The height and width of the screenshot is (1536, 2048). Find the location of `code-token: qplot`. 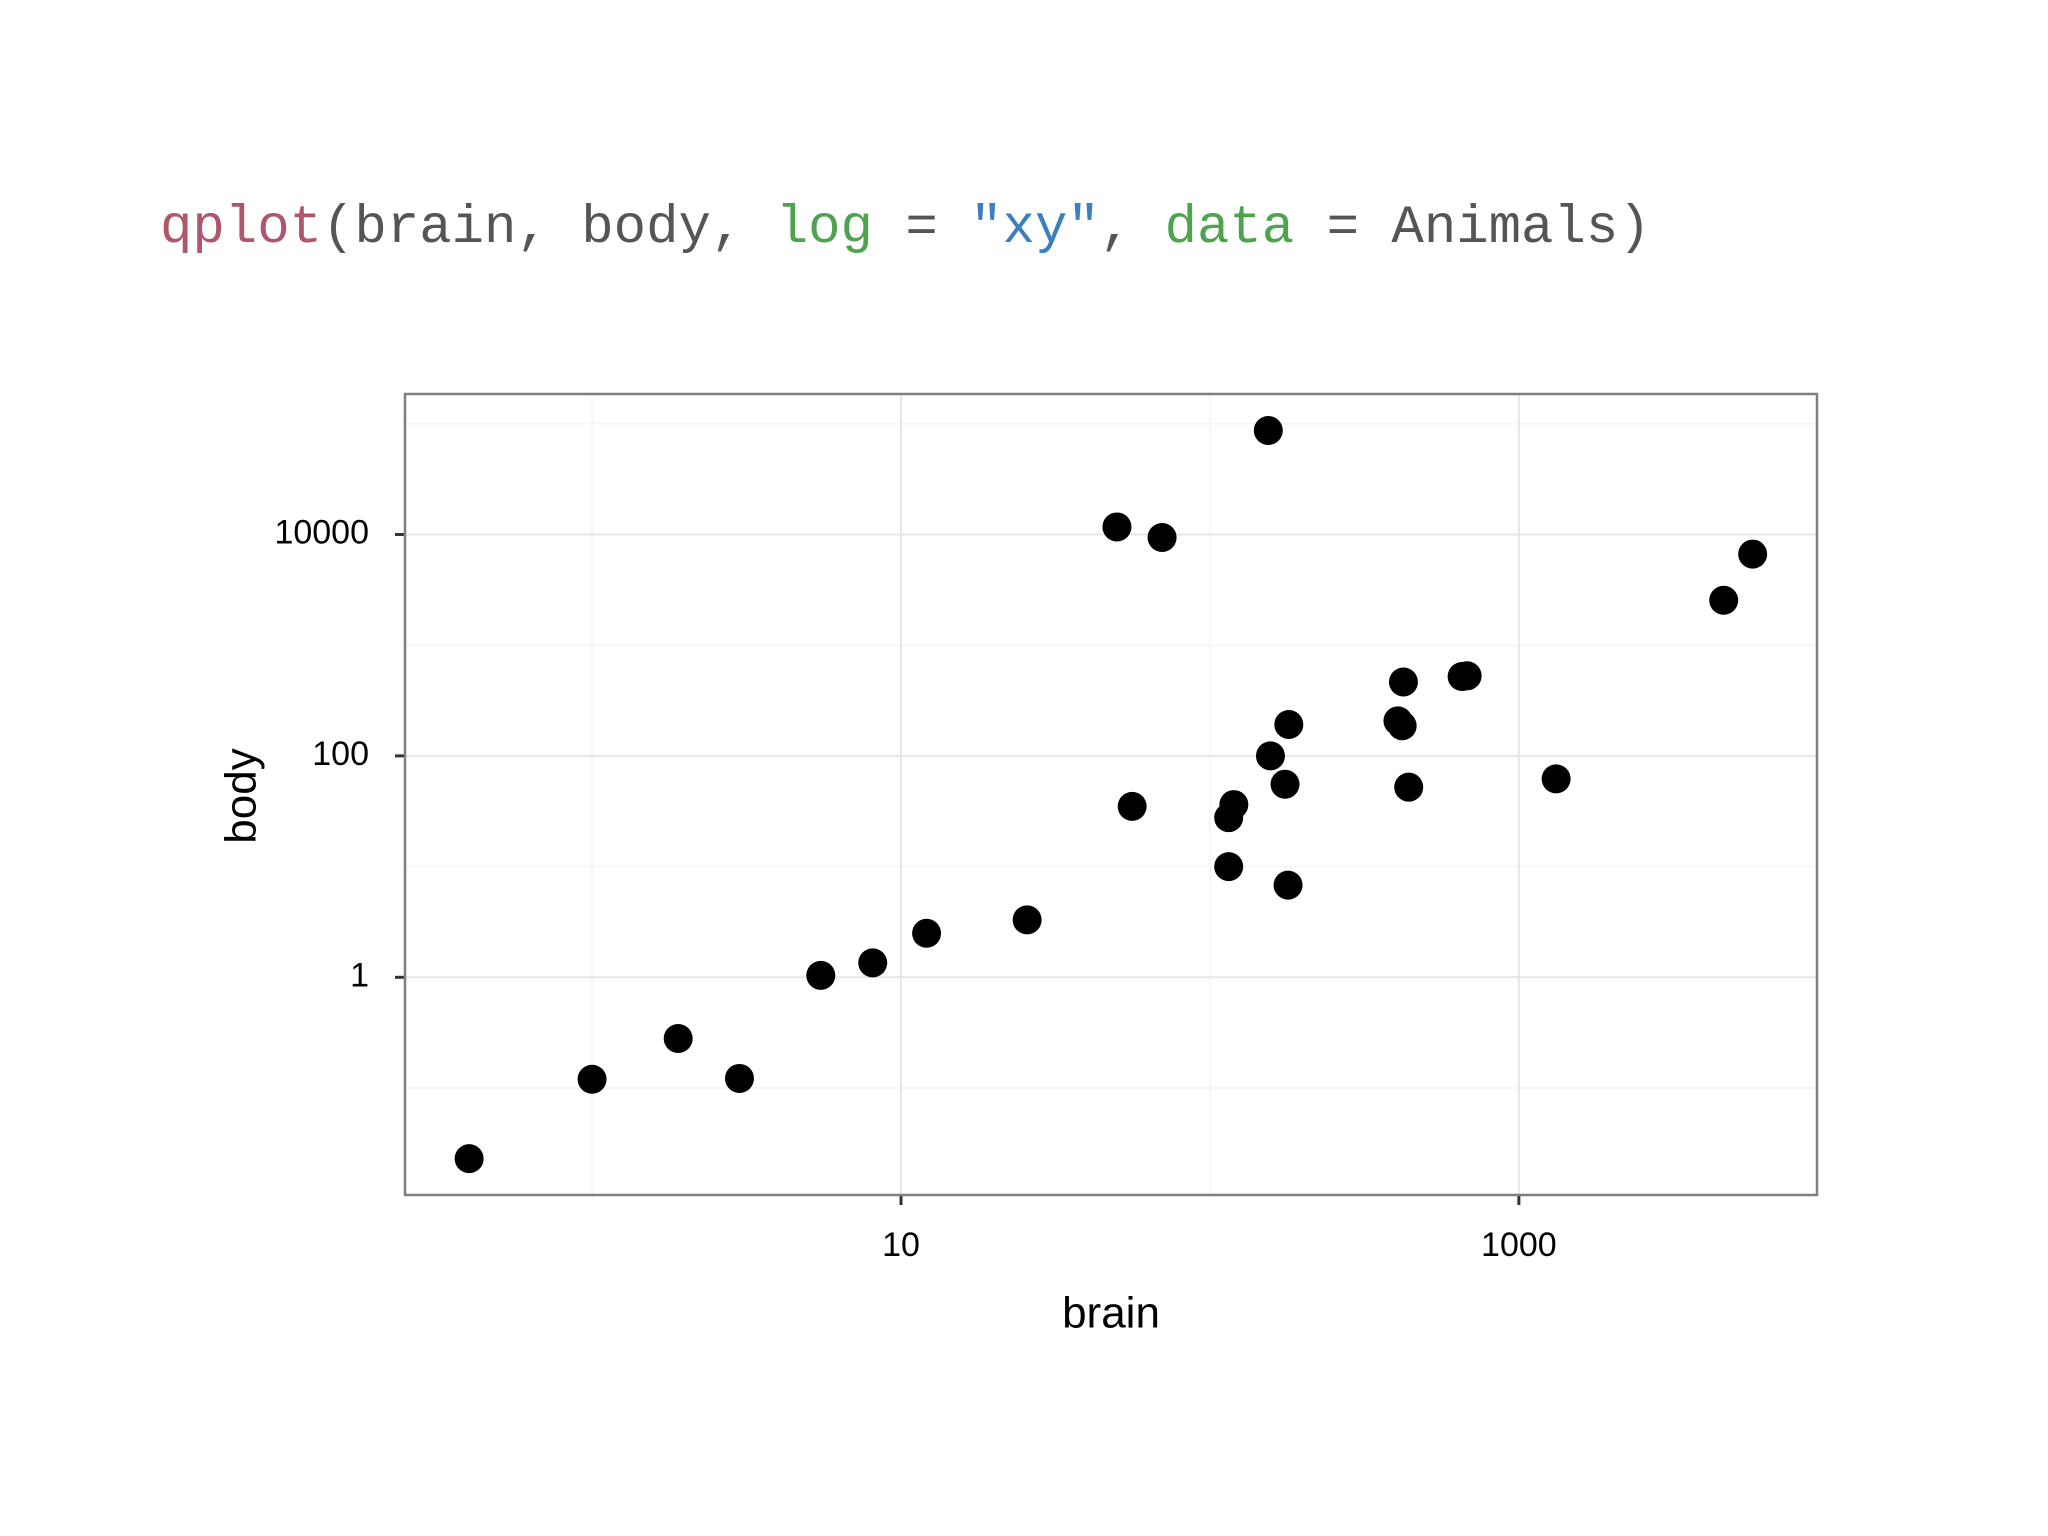

code-token: qplot is located at coordinates (241, 228).